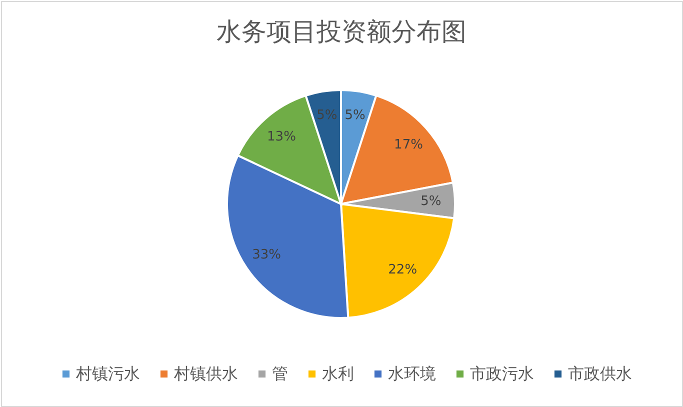 This screenshot has height=407, width=683. Describe the element at coordinates (281, 136) in the screenshot. I see `data-label: 13%` at that location.